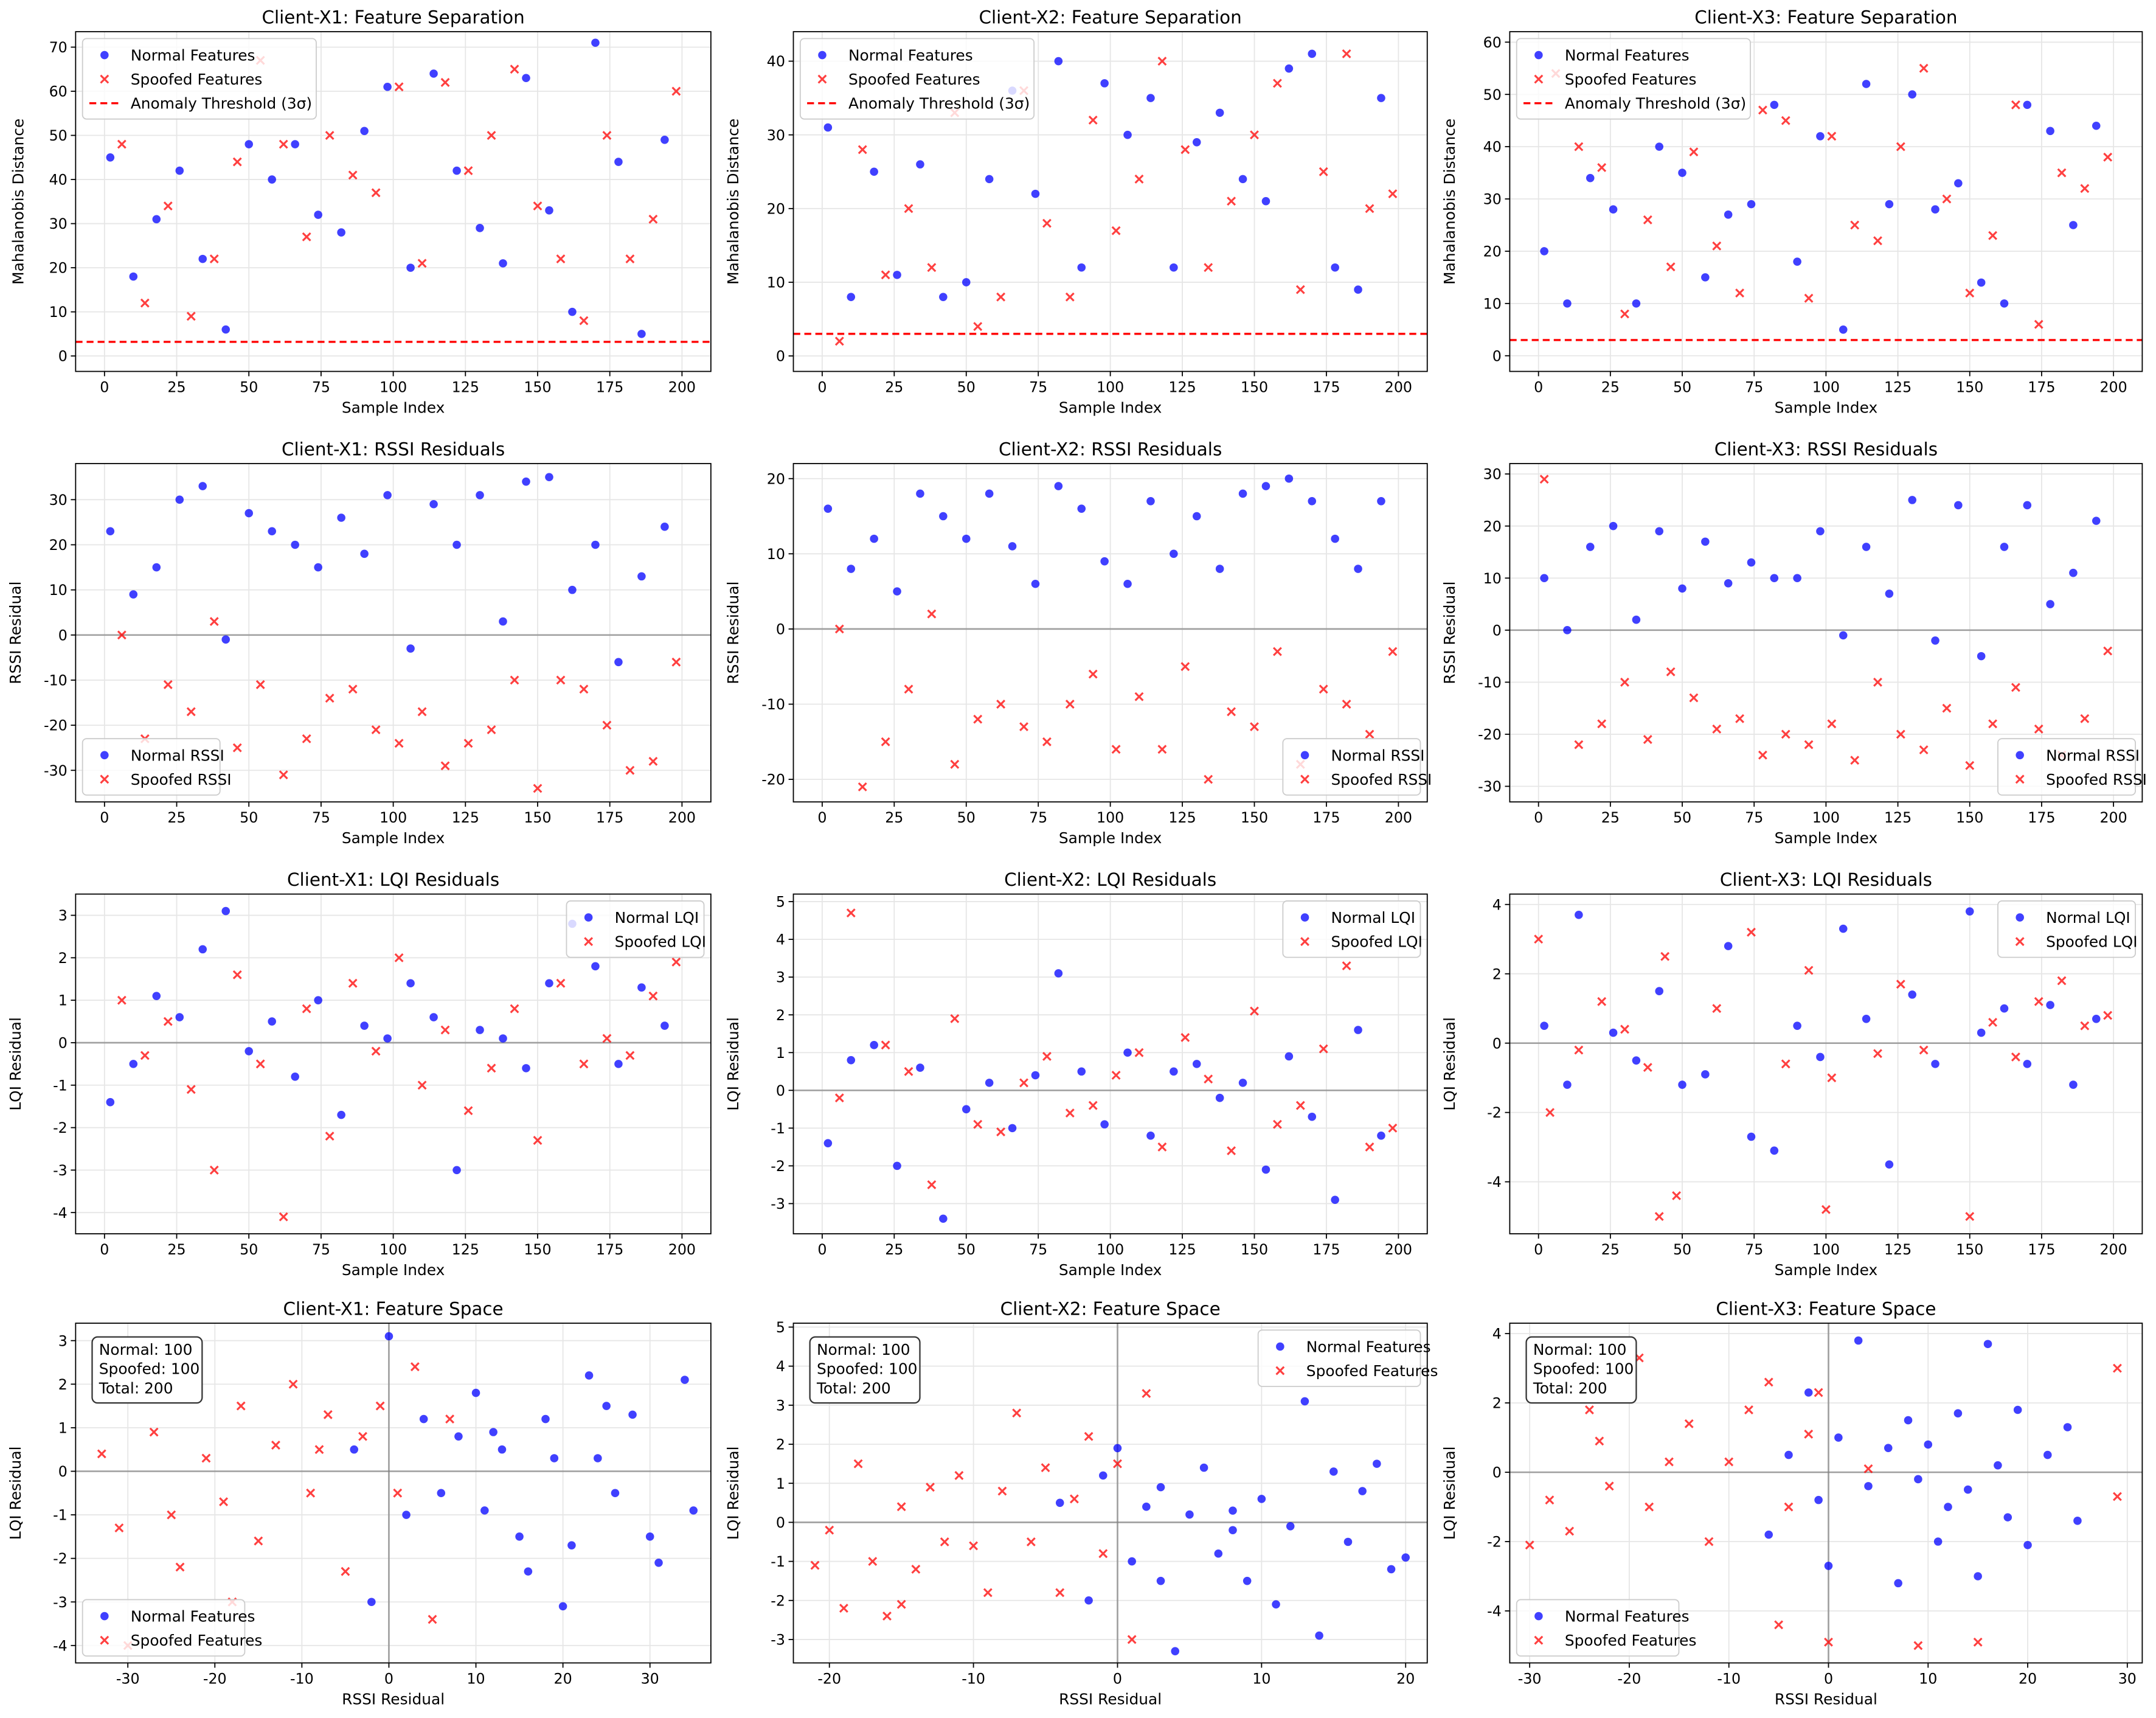  What do you see at coordinates (781, 1523) in the screenshot?
I see `y-tick-label: 0` at bounding box center [781, 1523].